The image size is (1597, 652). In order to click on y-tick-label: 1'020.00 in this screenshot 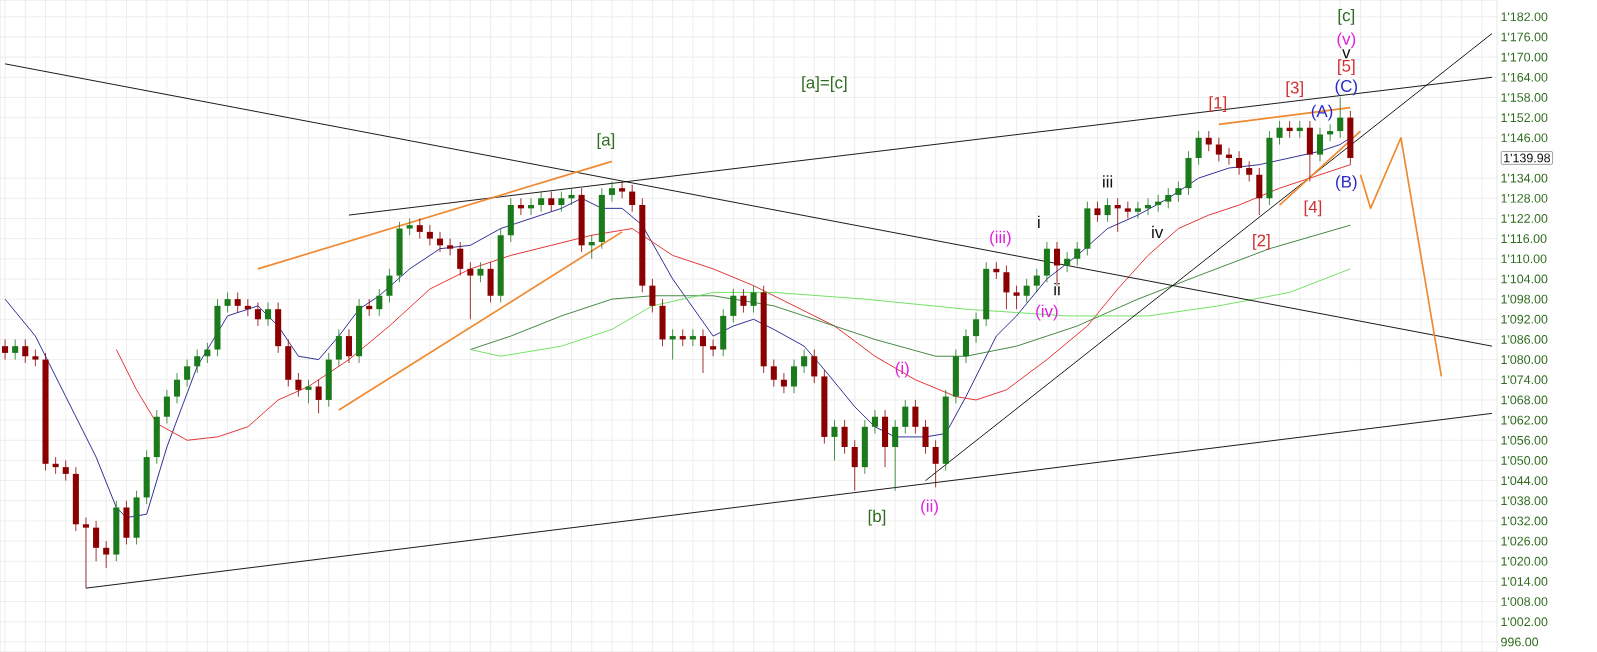, I will do `click(1524, 561)`.